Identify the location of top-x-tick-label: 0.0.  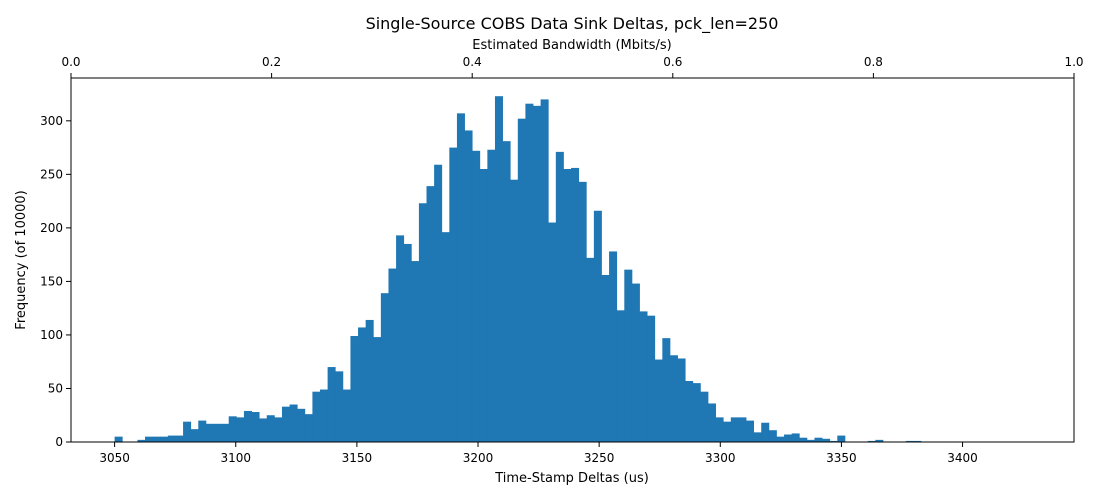
(70, 62).